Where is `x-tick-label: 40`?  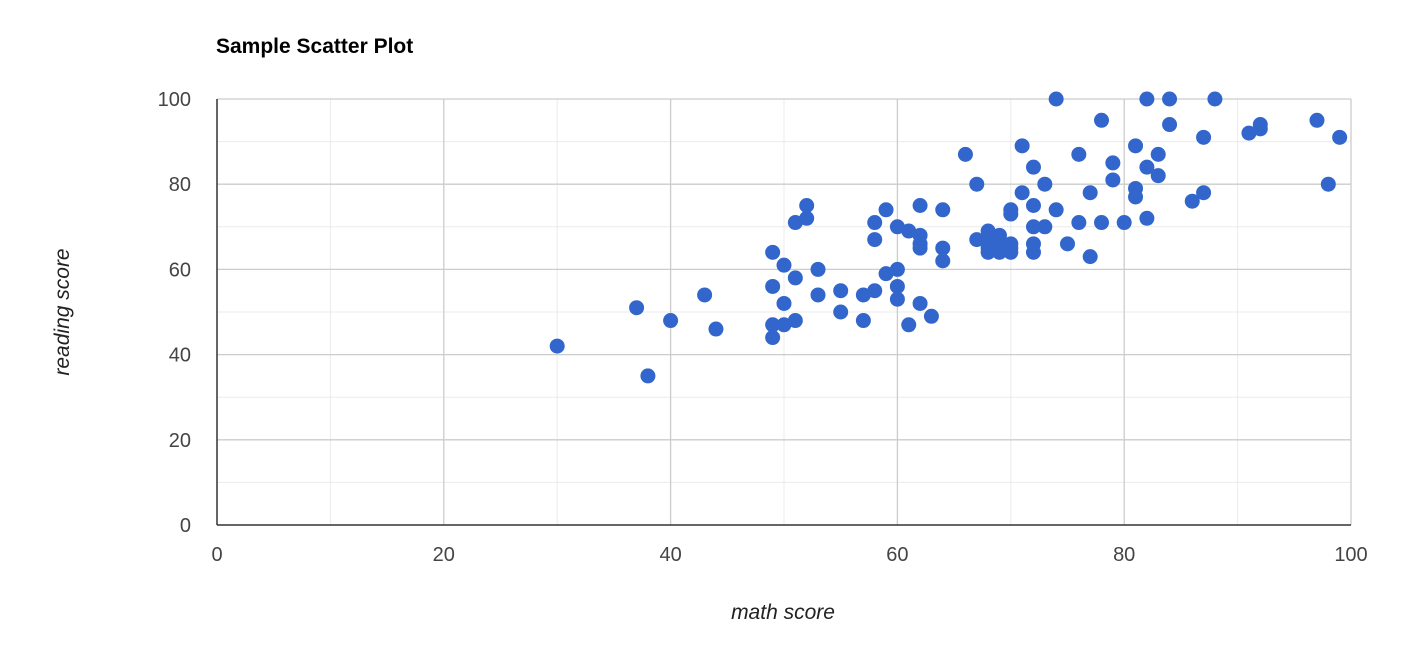
x-tick-label: 40 is located at coordinates (670, 555).